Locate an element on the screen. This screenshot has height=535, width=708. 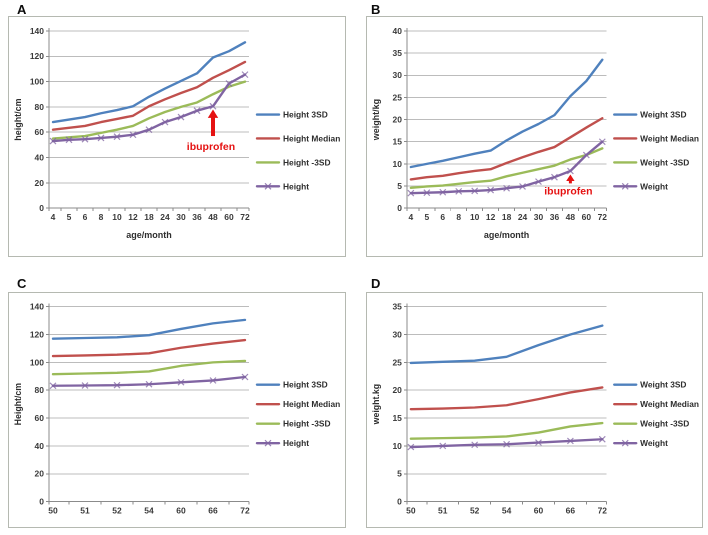
svg-text: height/cm is located at coordinates (18, 119).